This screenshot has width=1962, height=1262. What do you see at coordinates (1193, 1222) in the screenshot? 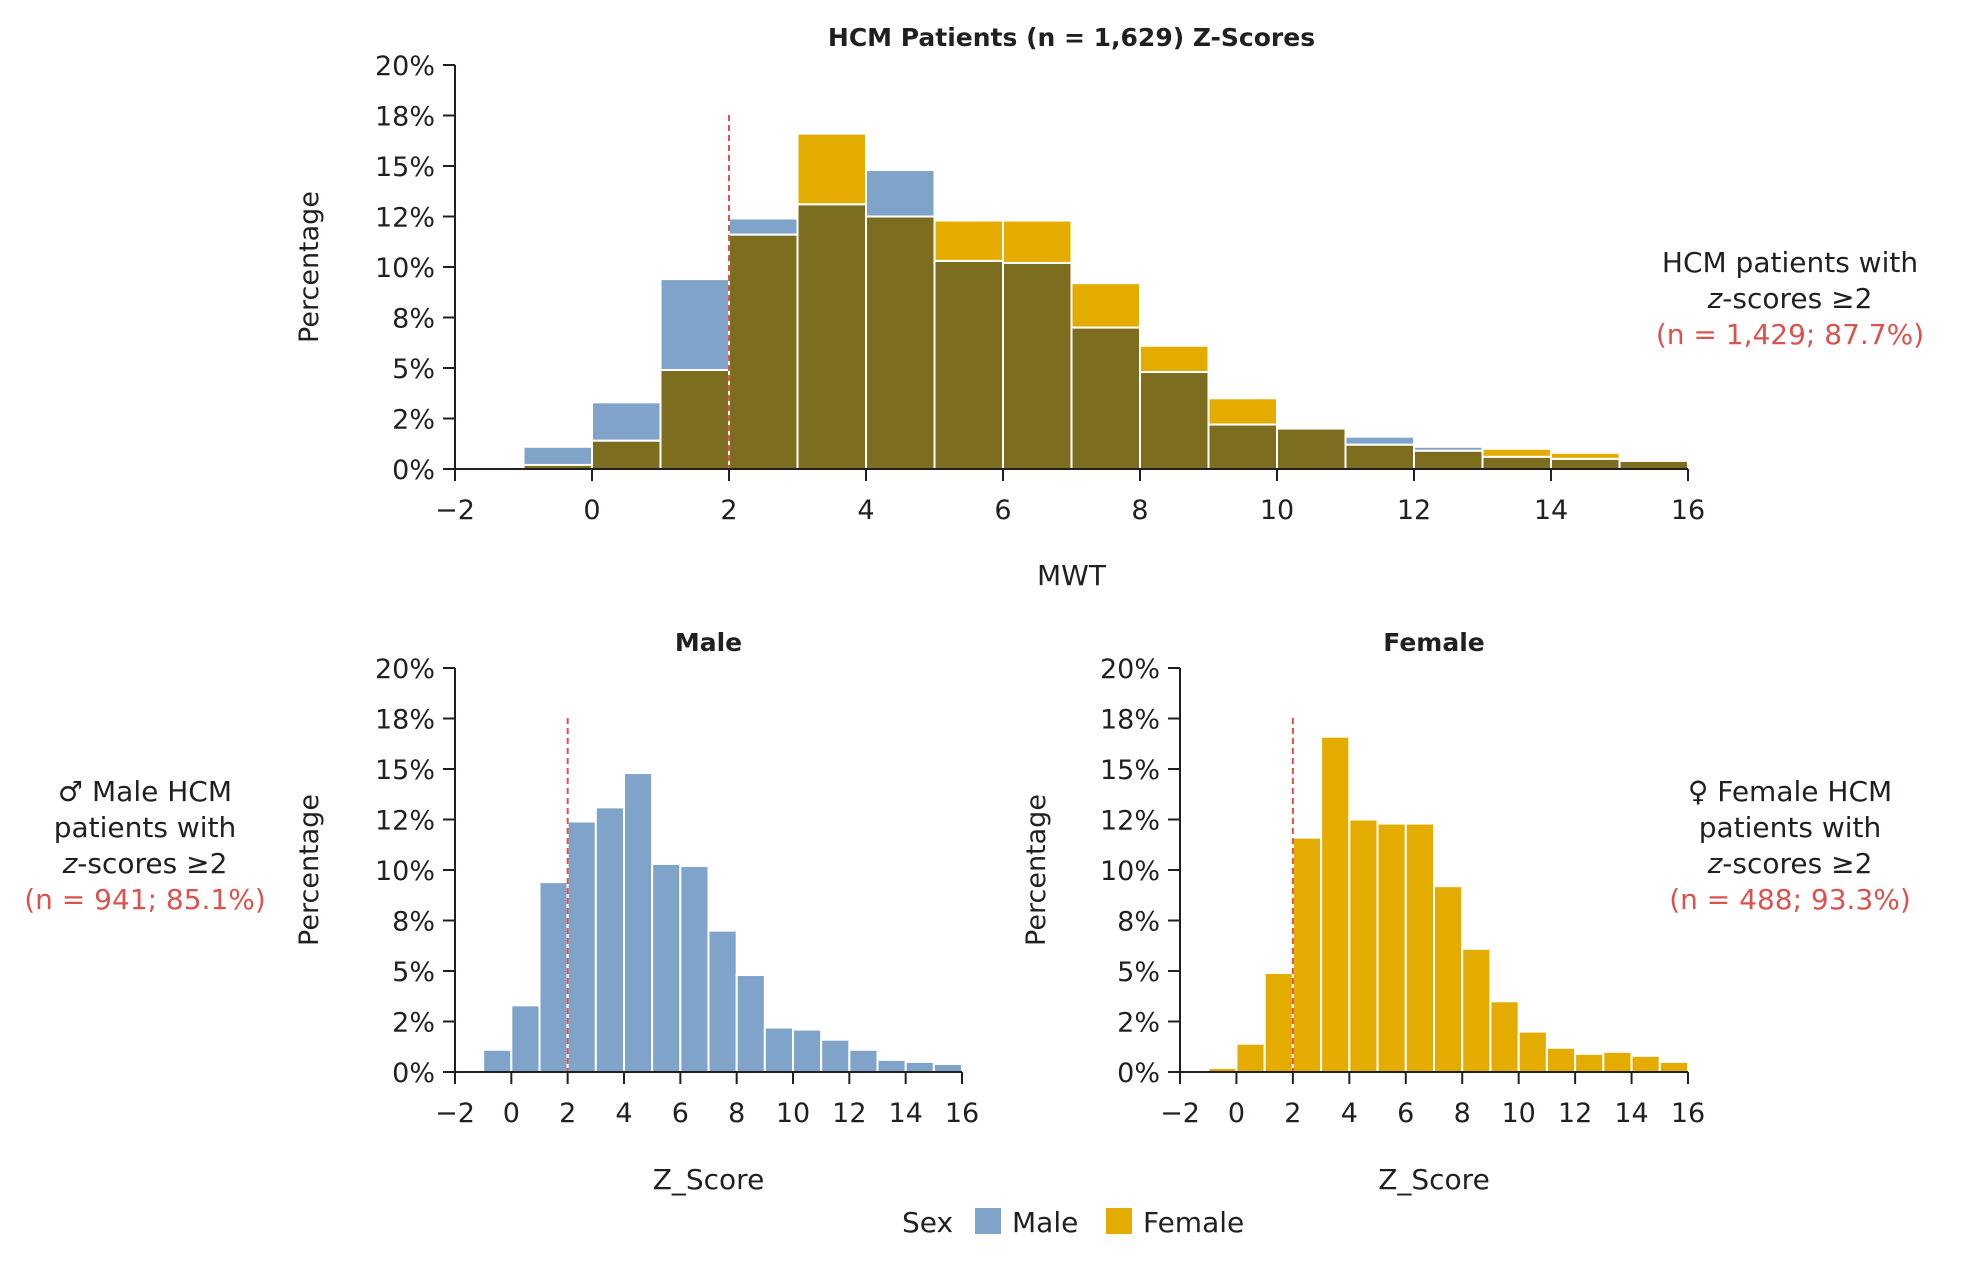
I see `legend-label-female: Female` at bounding box center [1193, 1222].